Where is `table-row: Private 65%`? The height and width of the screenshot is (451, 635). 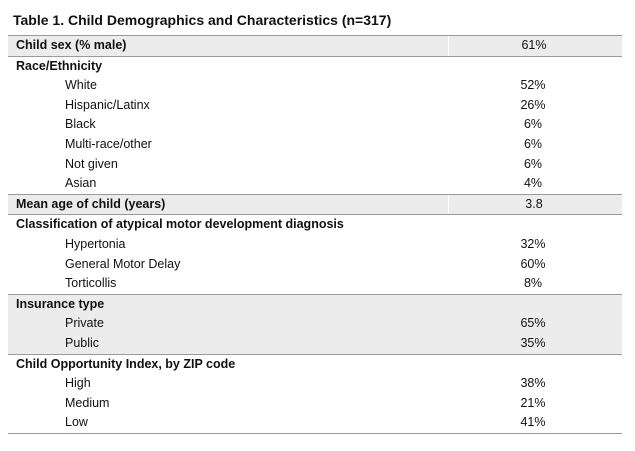 table-row: Private 65% is located at coordinates (315, 324).